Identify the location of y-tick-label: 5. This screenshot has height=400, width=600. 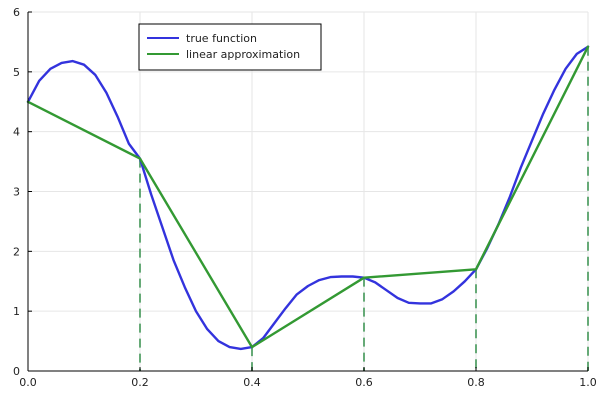
(16, 72).